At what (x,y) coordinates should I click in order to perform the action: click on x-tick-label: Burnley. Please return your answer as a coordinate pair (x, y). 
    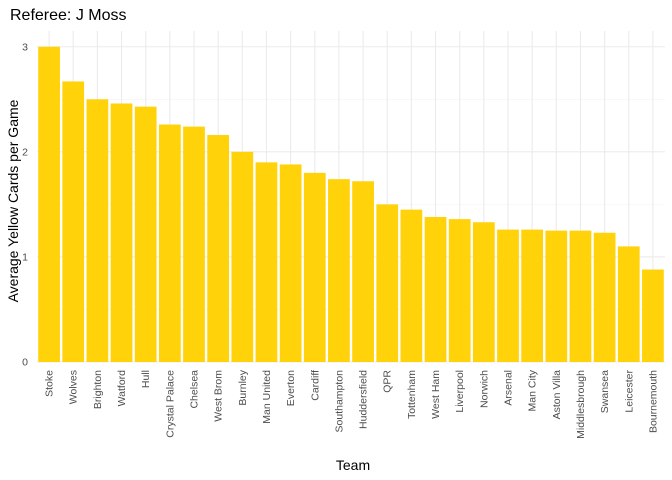
    Looking at the image, I should click on (243, 387).